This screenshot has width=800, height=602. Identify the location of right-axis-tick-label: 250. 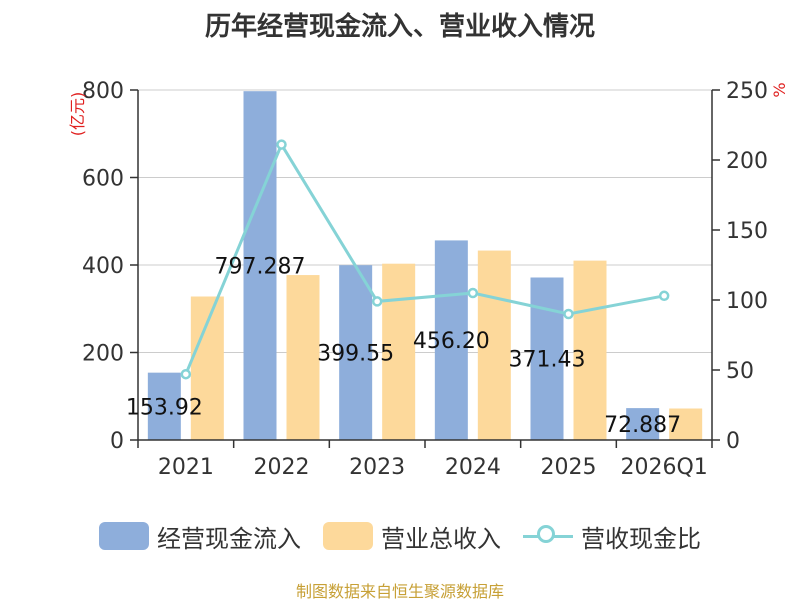
(747, 91).